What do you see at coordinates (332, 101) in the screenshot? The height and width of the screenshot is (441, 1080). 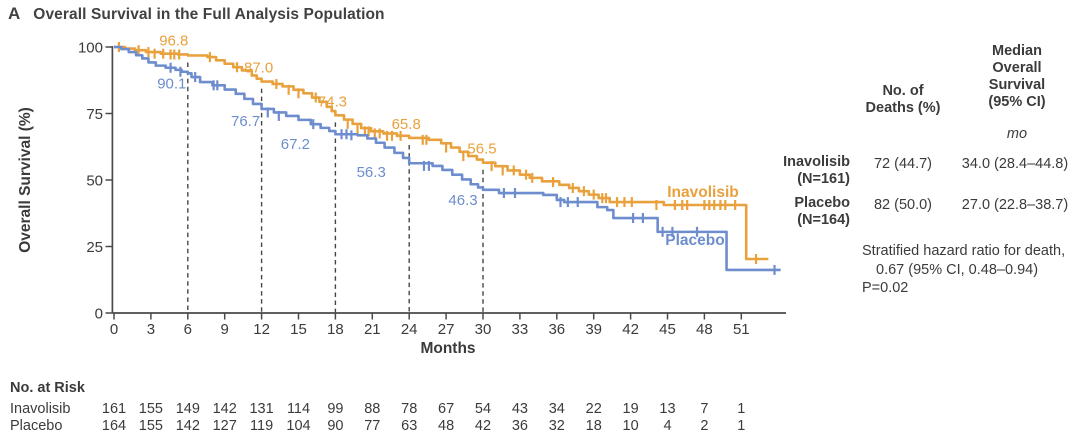 I see `landmark-label-inavolisib-18: 74.3` at bounding box center [332, 101].